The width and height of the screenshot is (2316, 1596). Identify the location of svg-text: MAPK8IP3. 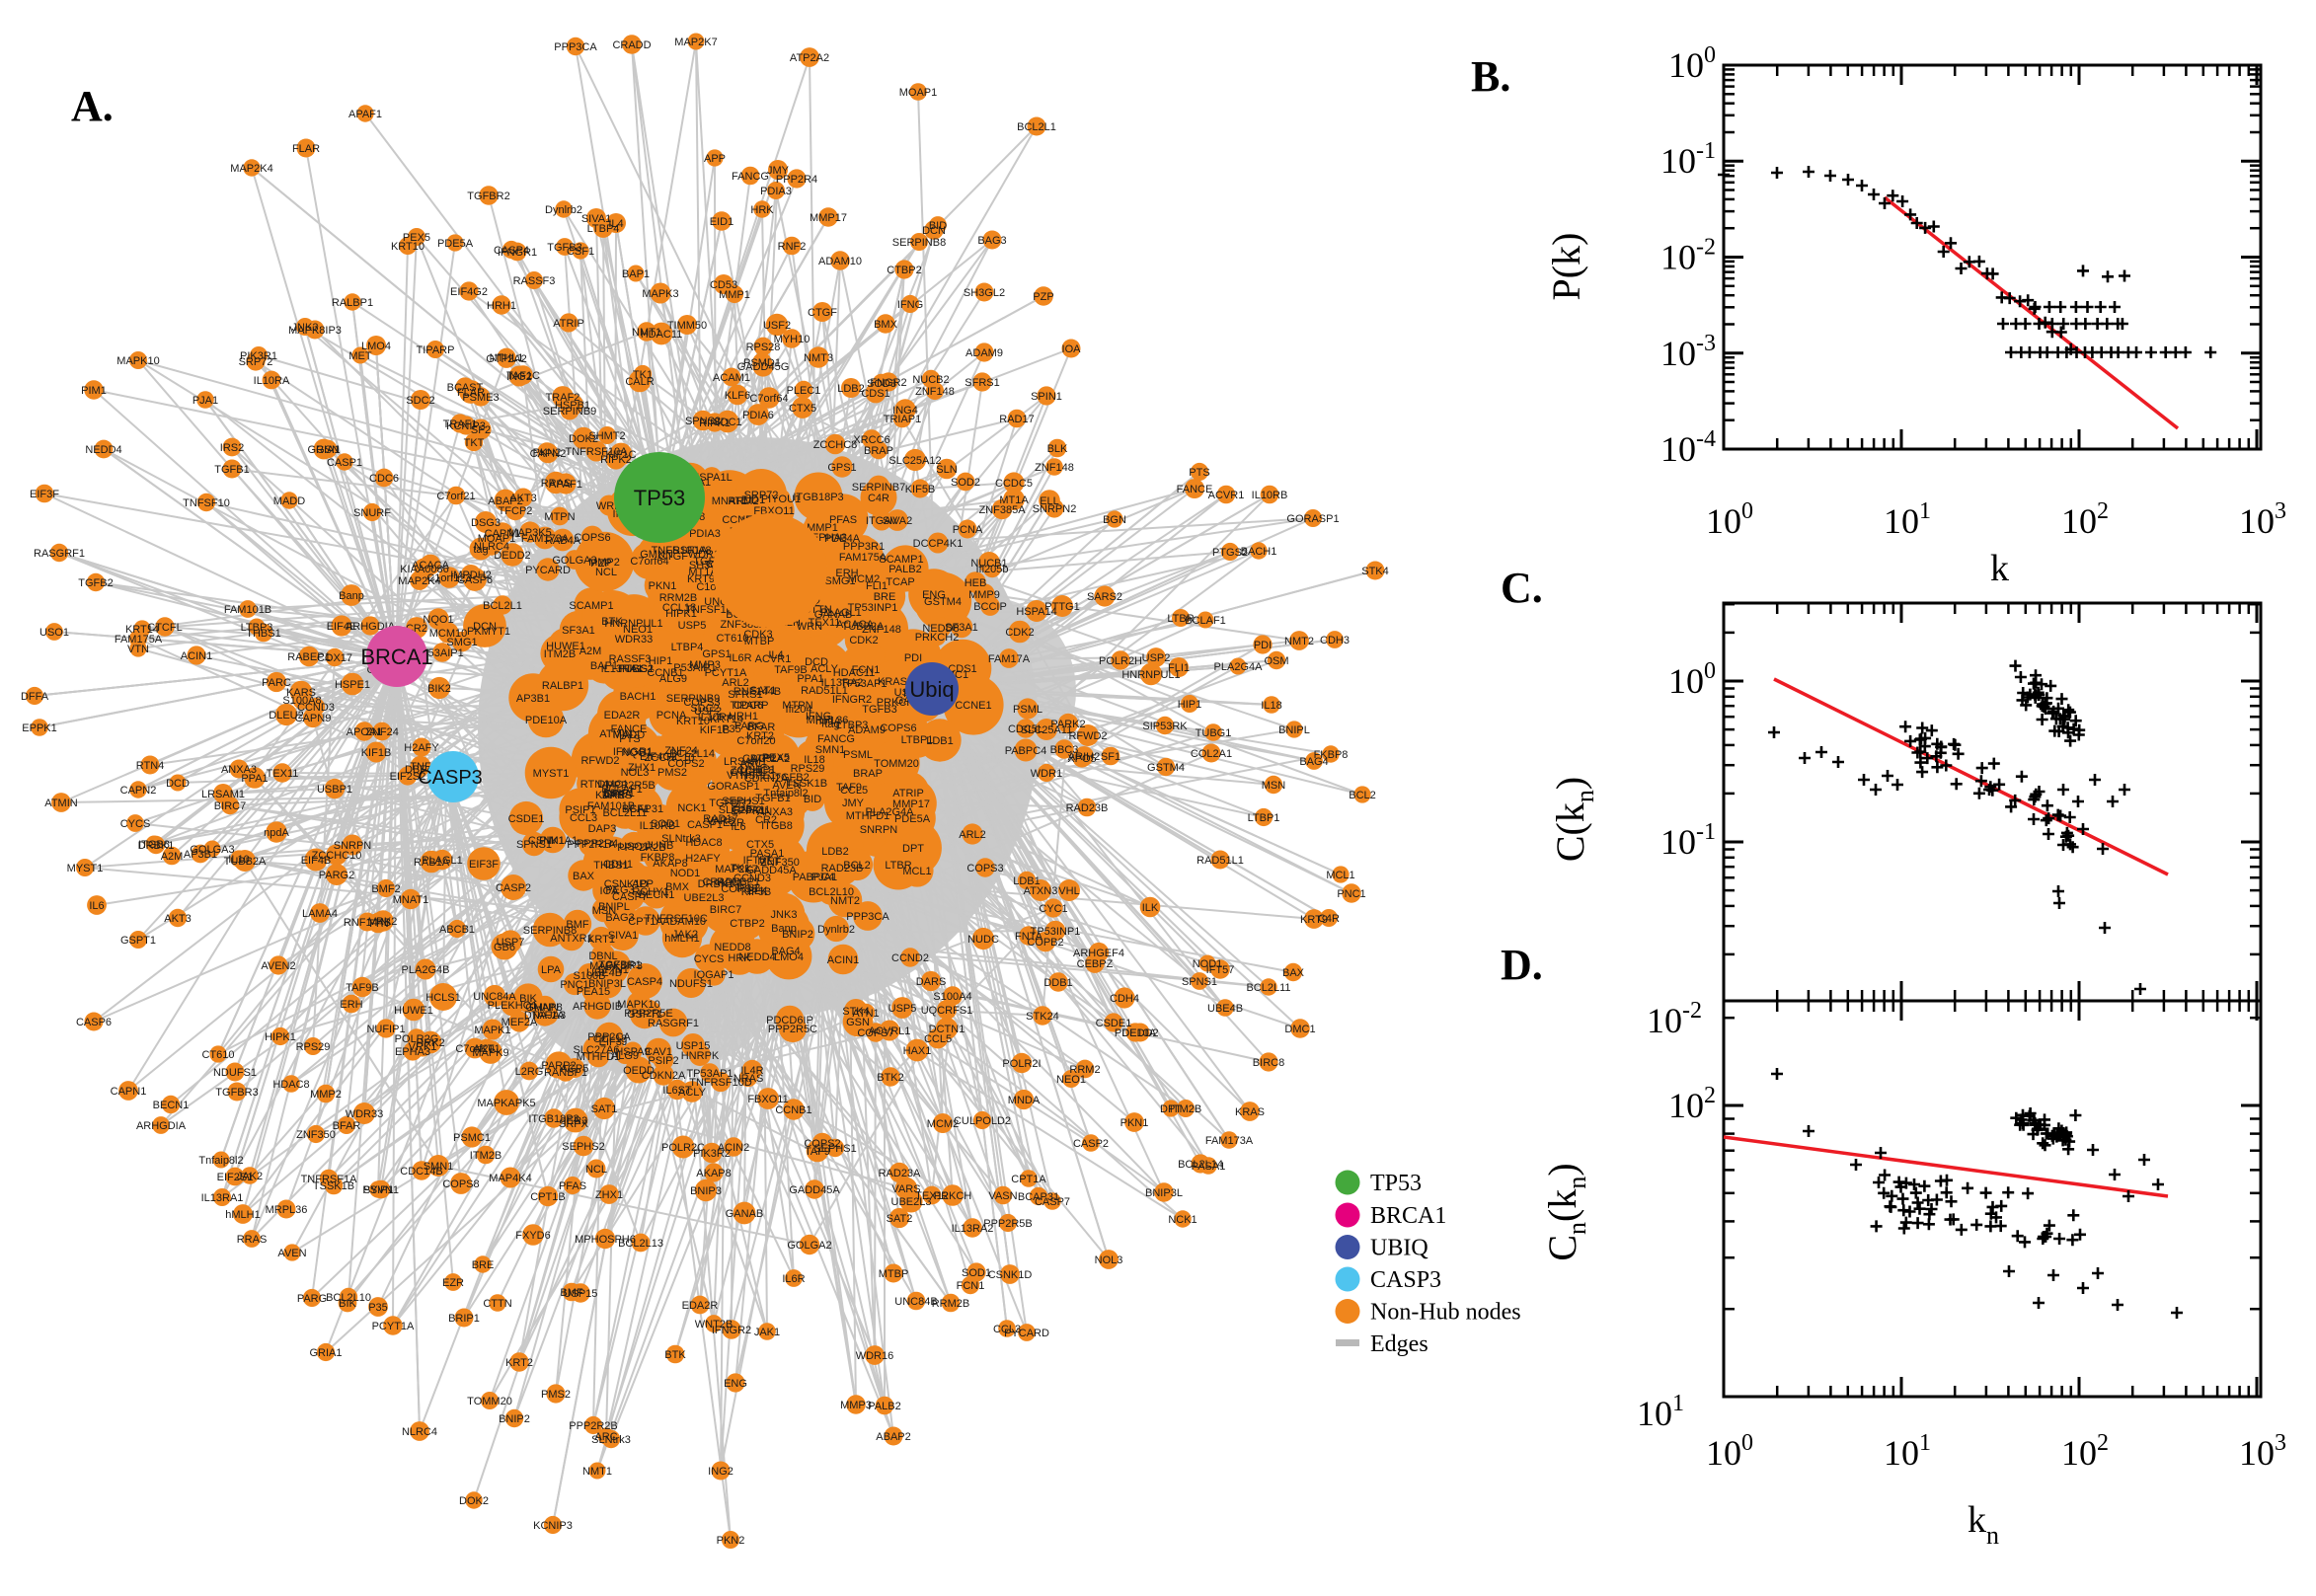
(315, 331).